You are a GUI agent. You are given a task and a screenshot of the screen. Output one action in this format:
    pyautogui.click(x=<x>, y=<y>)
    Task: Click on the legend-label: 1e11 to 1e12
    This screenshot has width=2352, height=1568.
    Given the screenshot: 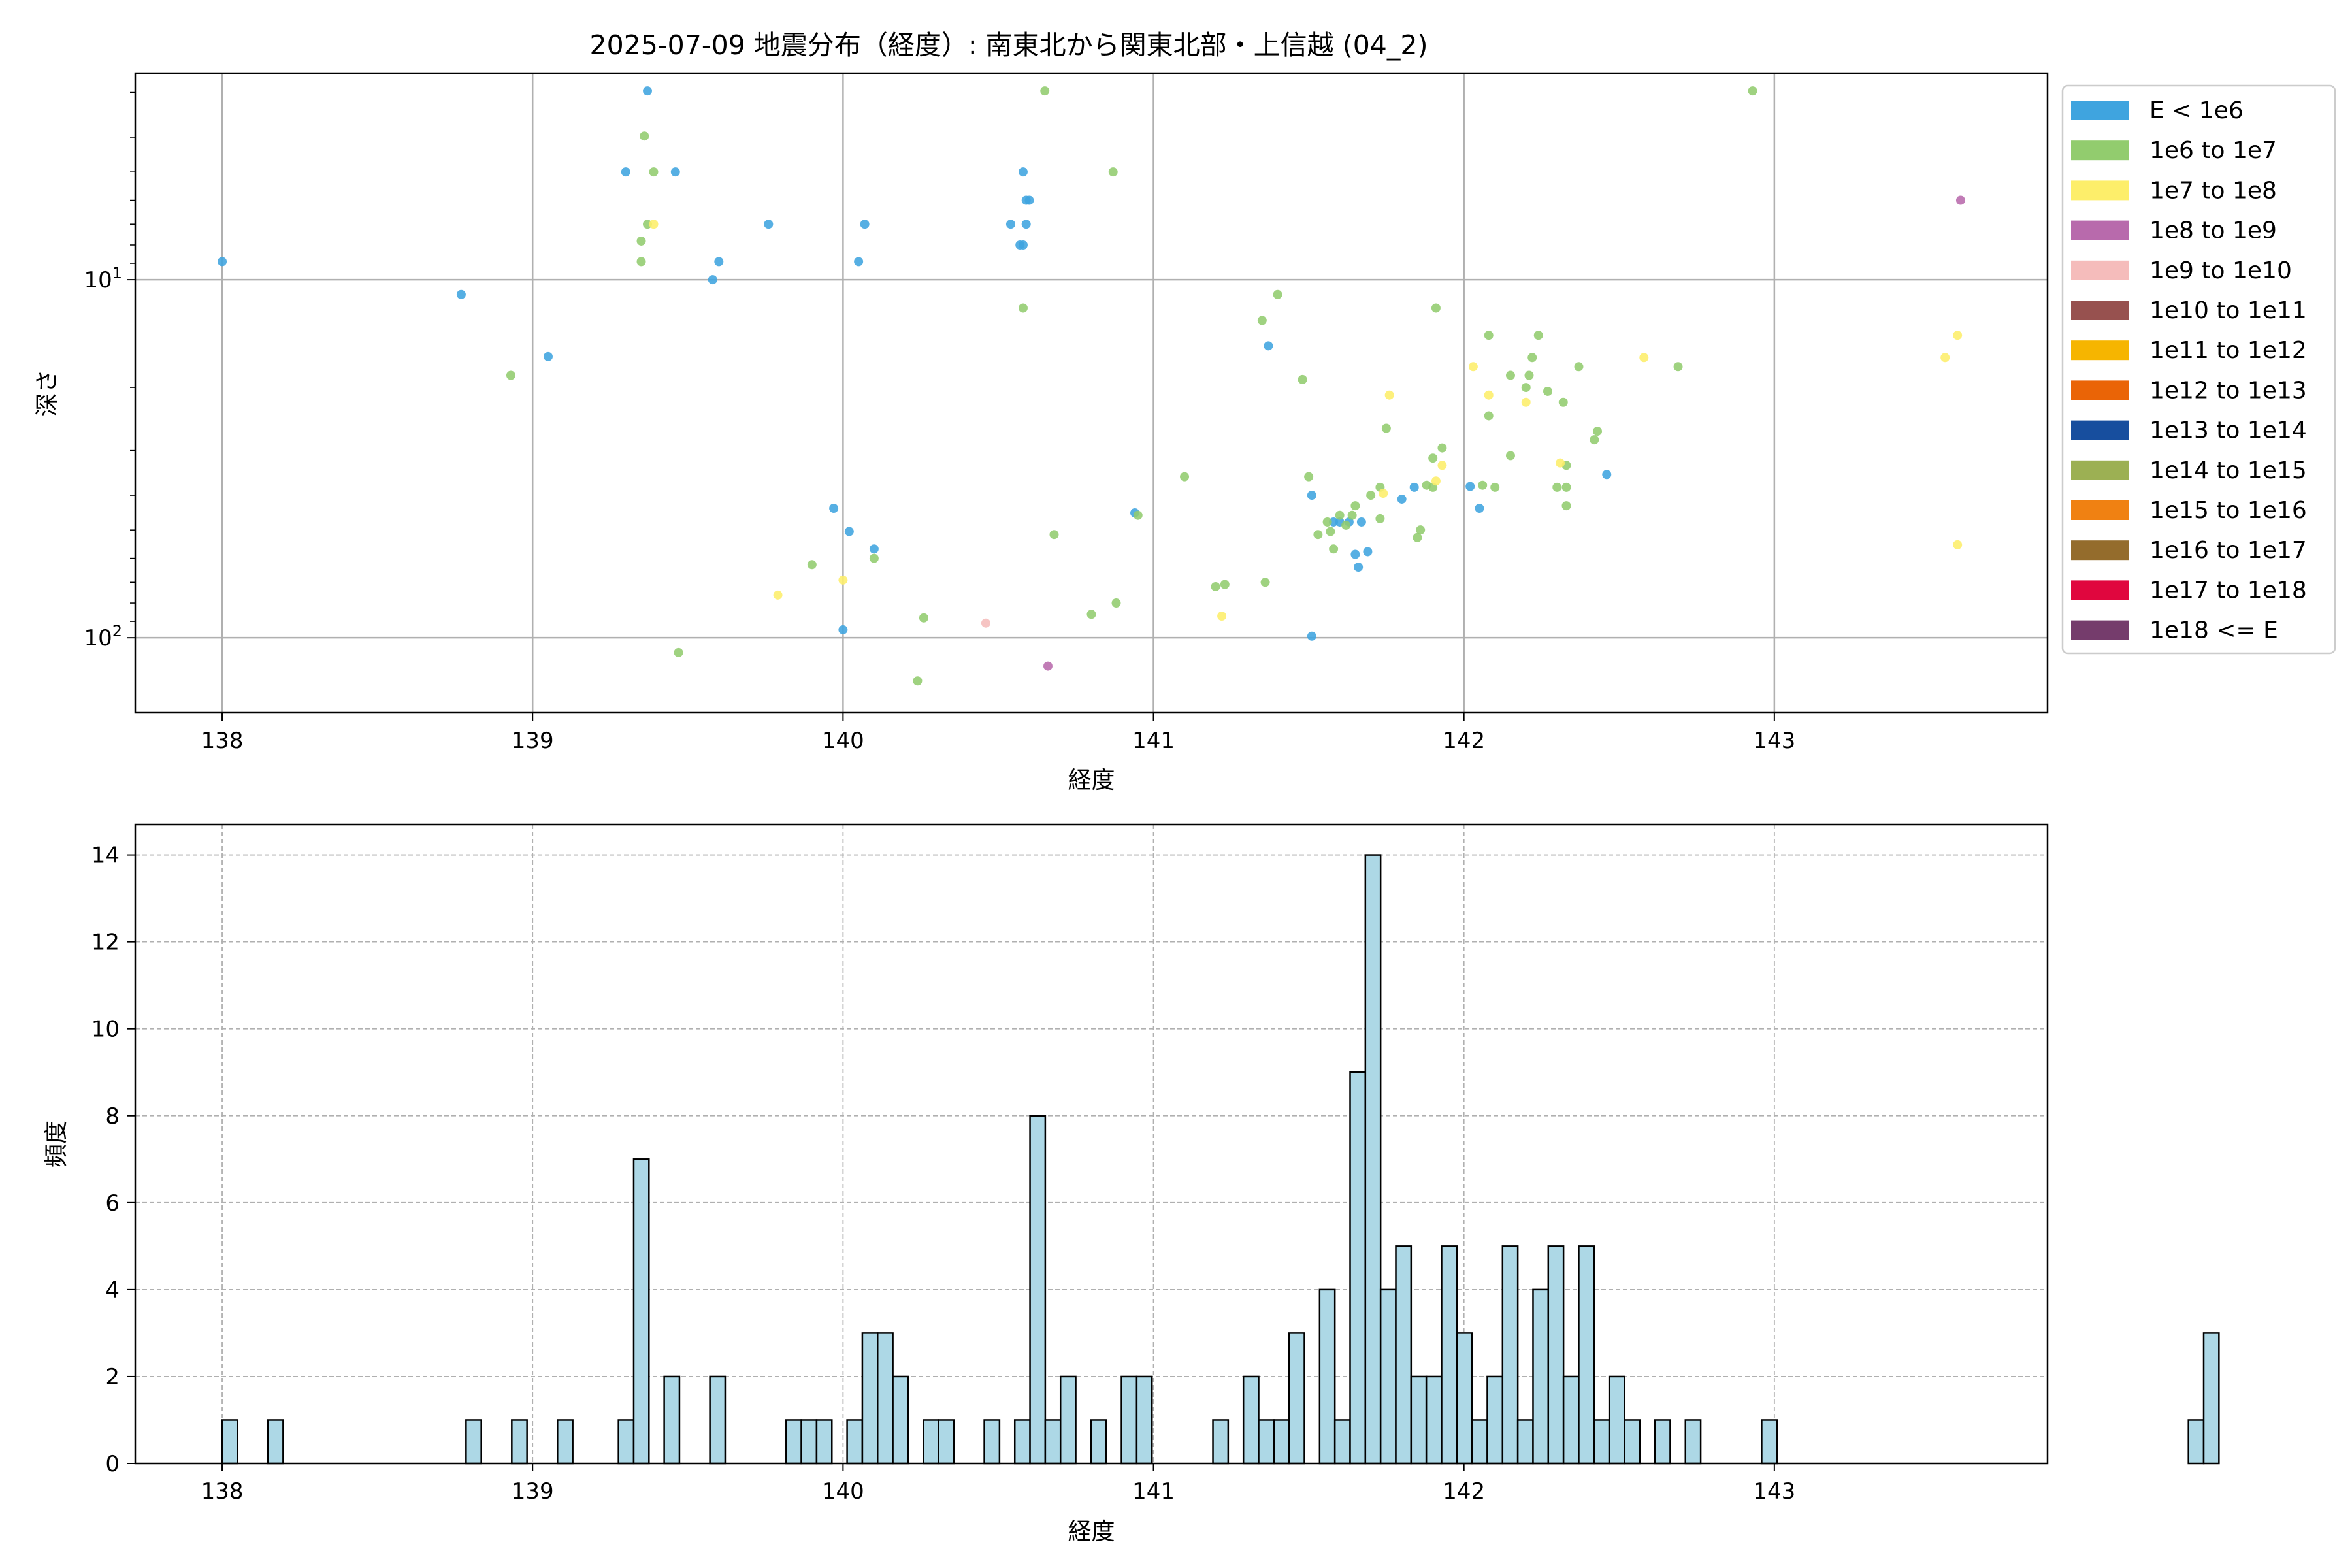 What is the action you would take?
    pyautogui.click(x=2228, y=350)
    